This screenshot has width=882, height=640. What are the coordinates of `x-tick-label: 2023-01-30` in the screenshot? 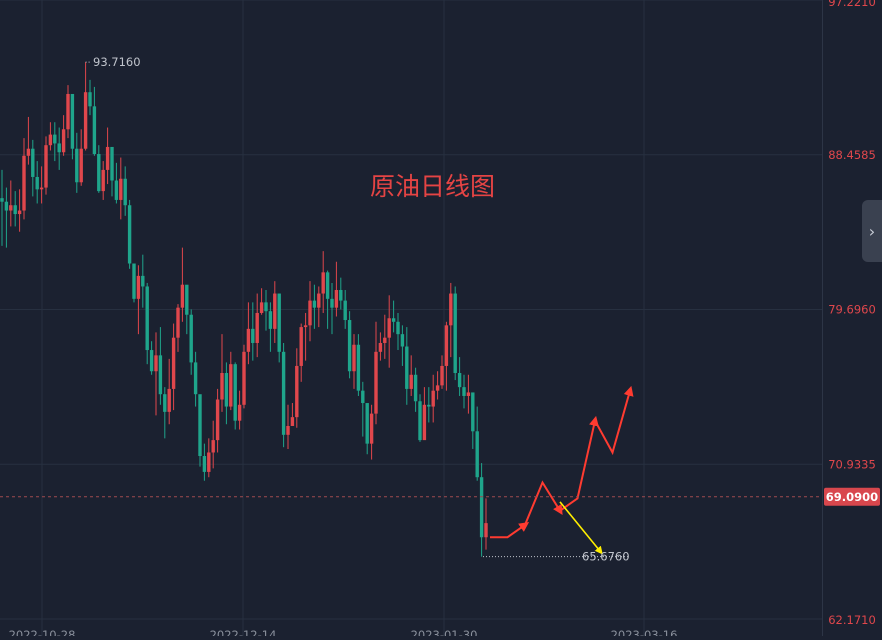 It's located at (444, 632).